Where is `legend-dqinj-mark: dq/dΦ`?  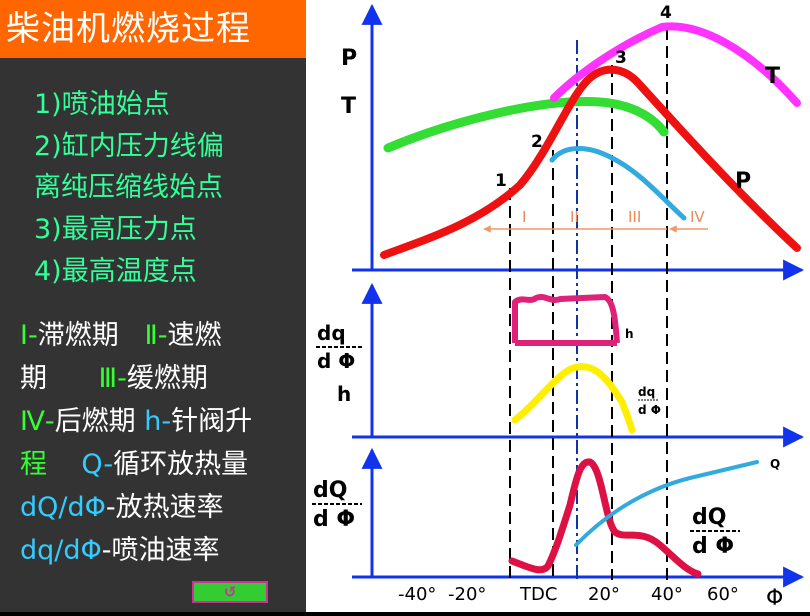
legend-dqinj-mark: dq/dΦ is located at coordinates (61, 550).